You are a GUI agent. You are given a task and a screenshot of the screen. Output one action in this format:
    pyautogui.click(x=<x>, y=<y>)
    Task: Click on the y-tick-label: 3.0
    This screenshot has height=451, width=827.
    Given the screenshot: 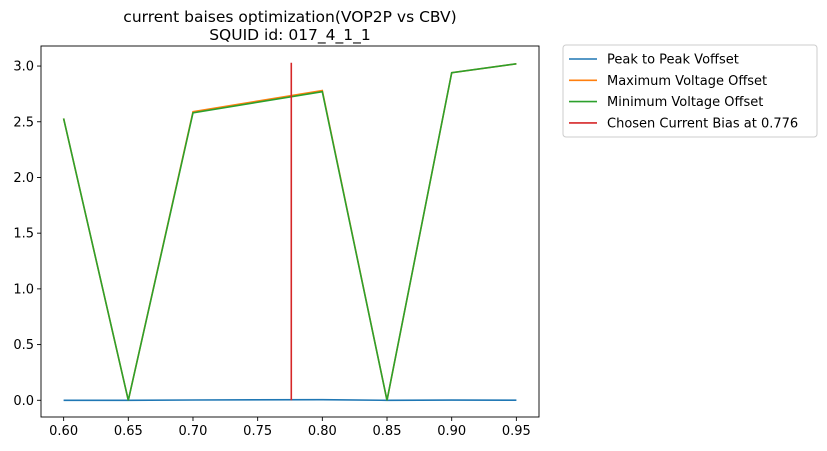 What is the action you would take?
    pyautogui.click(x=23, y=67)
    